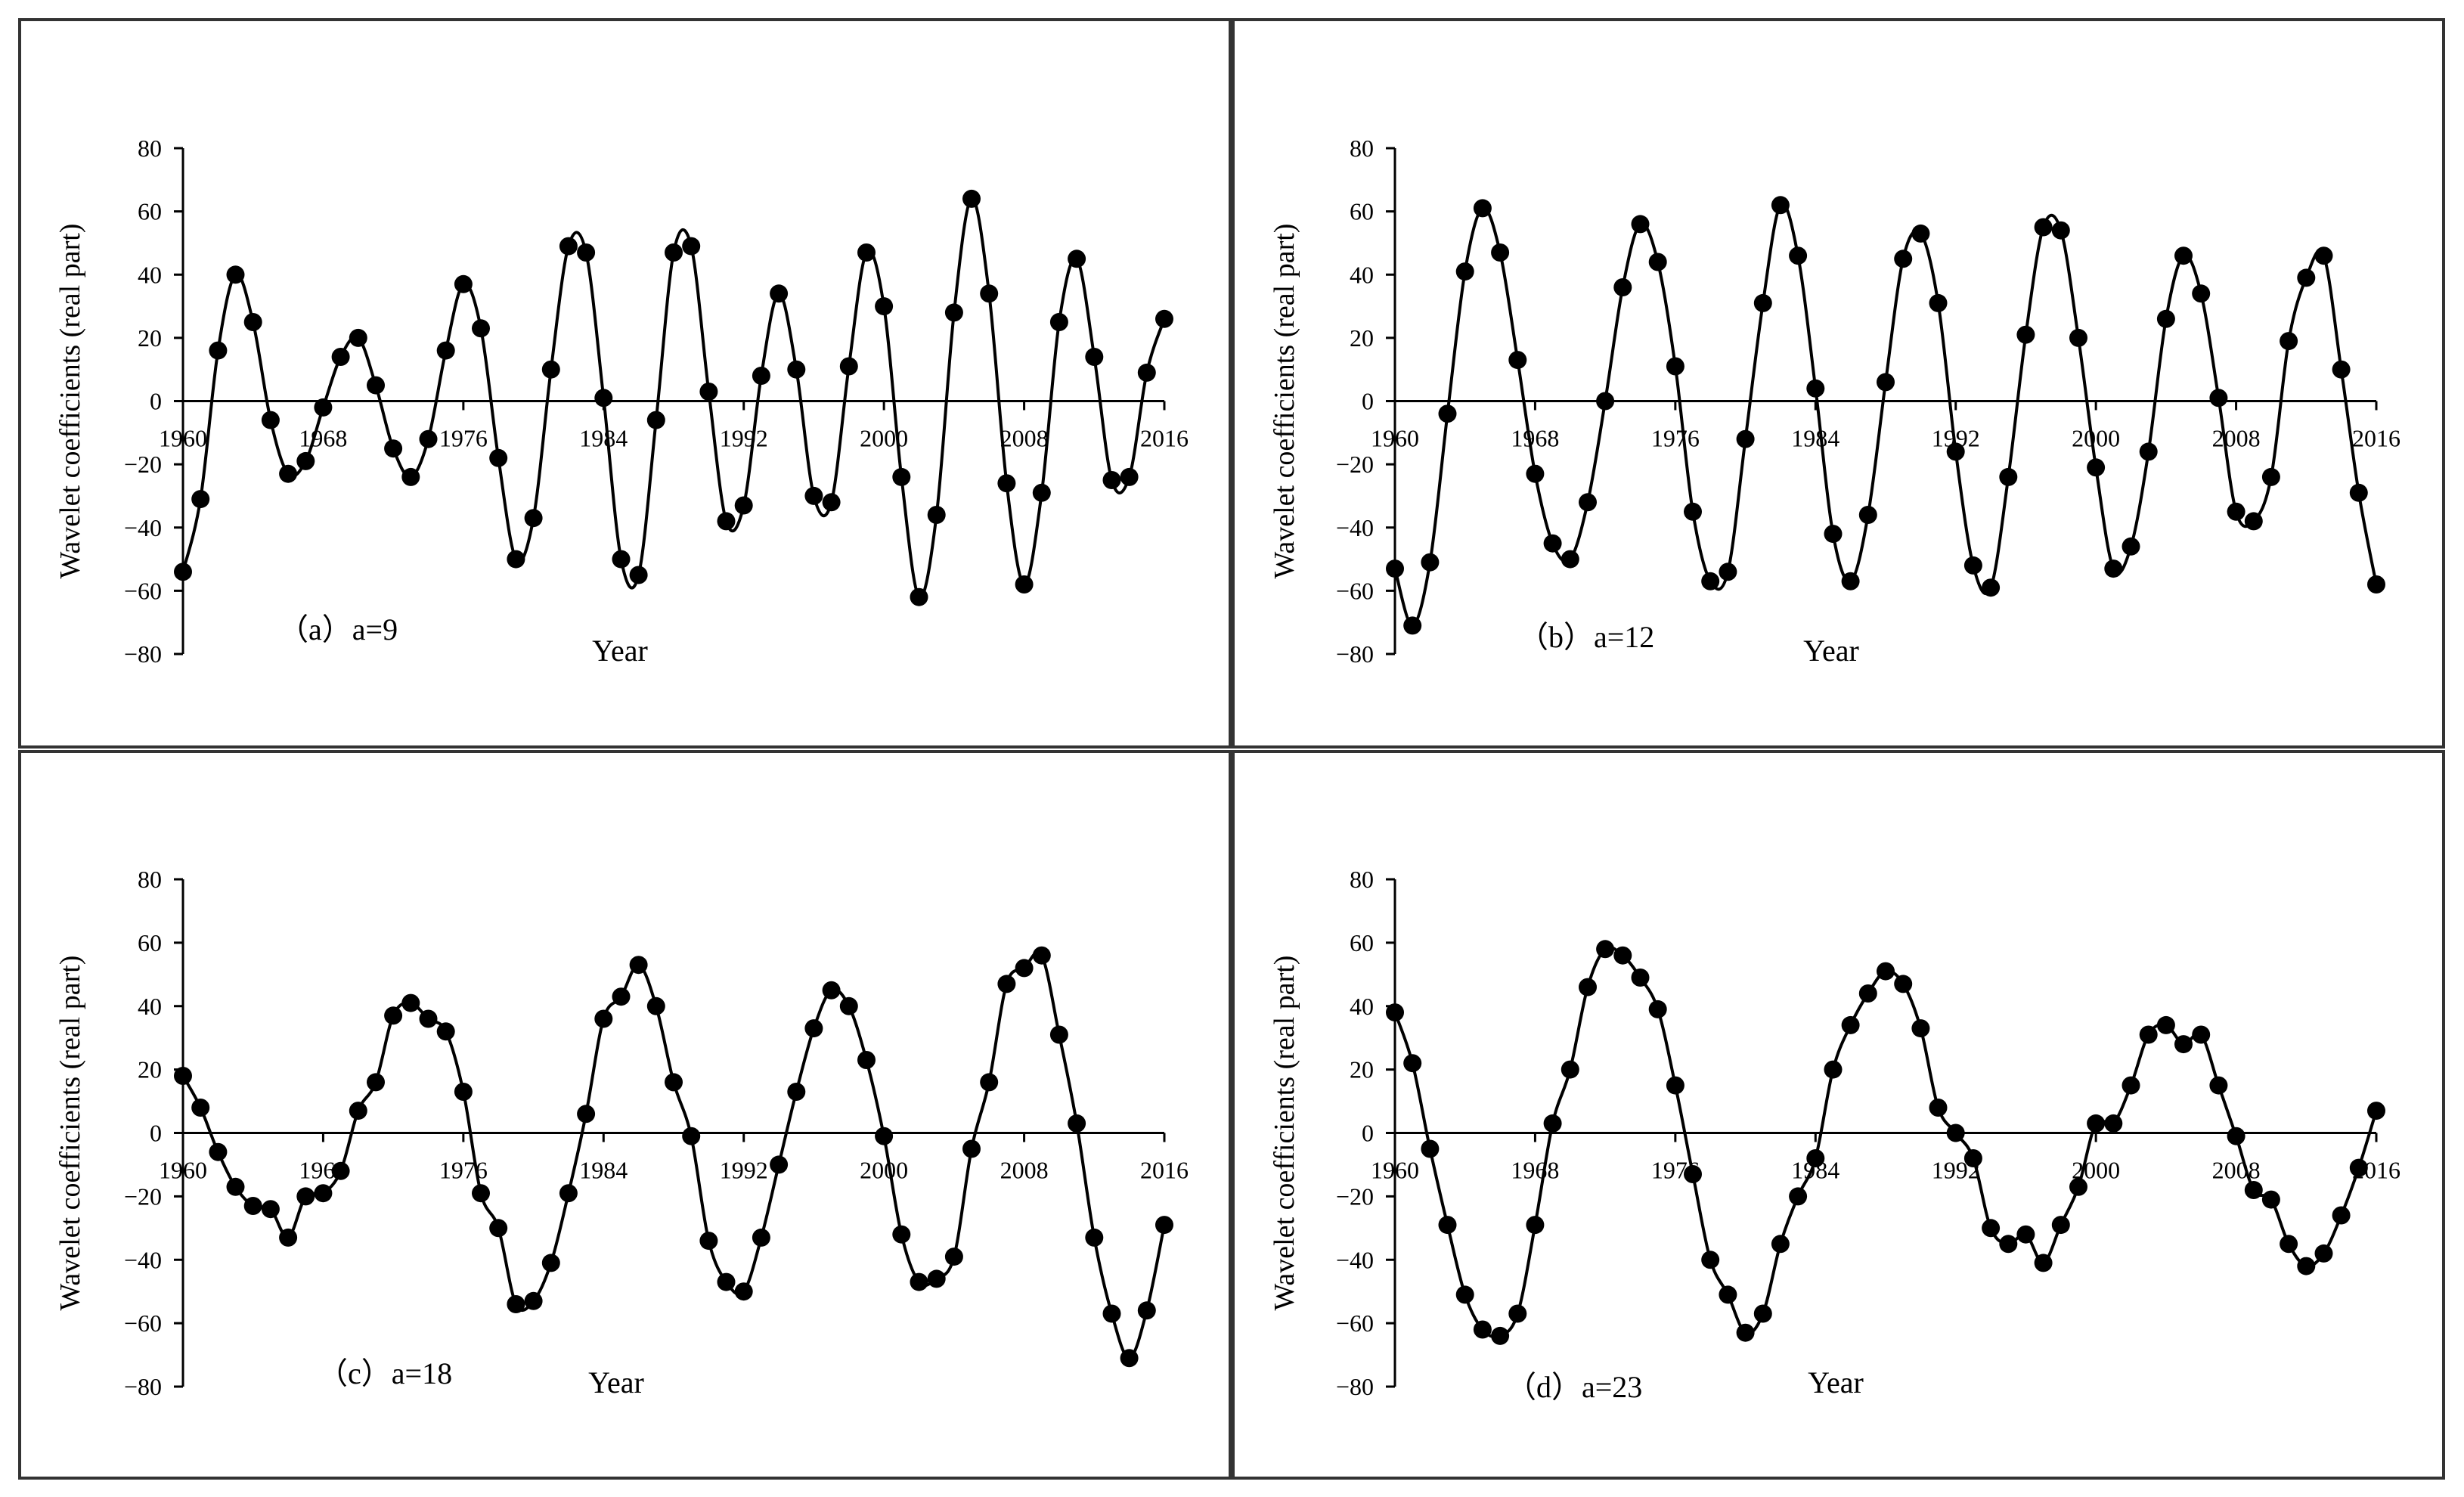 This screenshot has width=2464, height=1497. I want to click on y-tick-label: 40, so click(150, 1006).